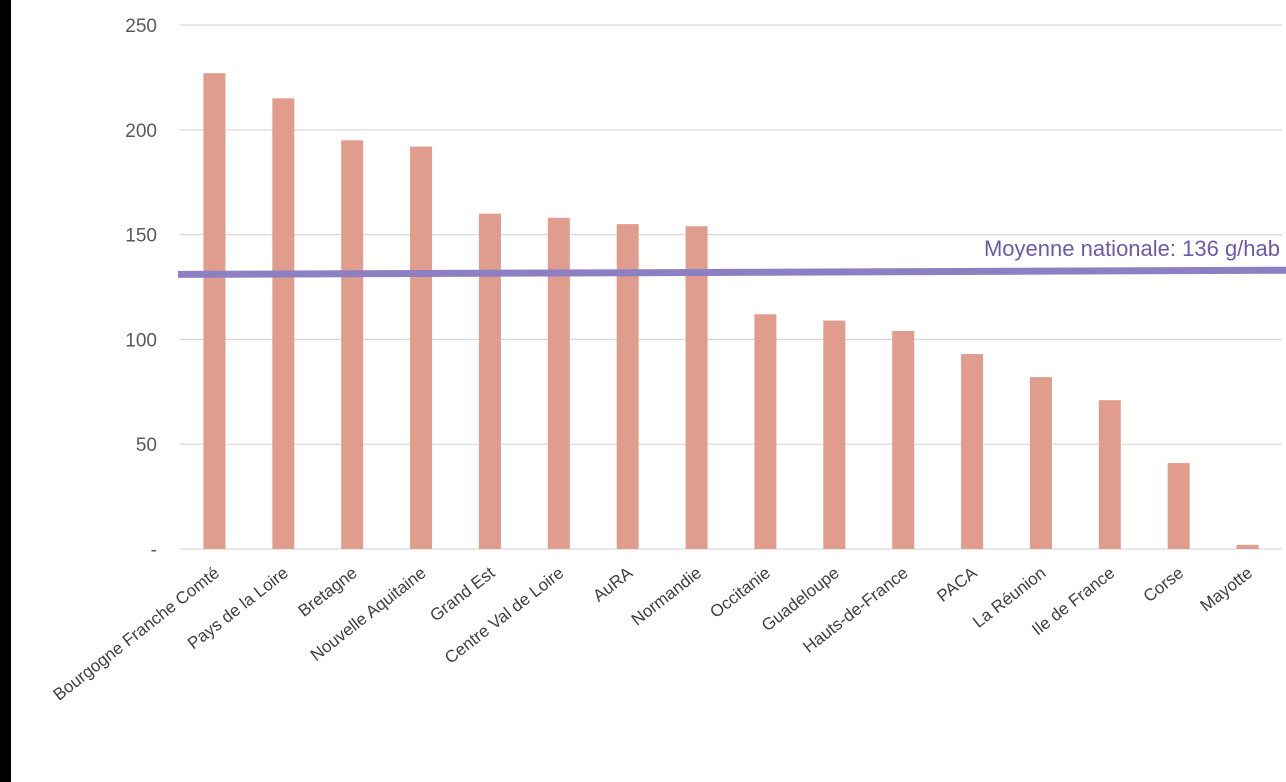 This screenshot has height=782, width=1286. I want to click on x-category-label: Mayotte, so click(1226, 589).